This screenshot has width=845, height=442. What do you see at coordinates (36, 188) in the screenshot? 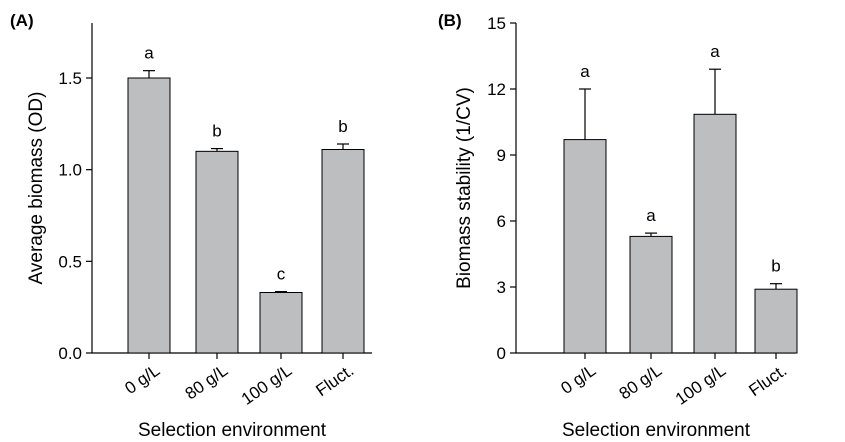
I see `y-axis-title: Average biomass (OD)` at bounding box center [36, 188].